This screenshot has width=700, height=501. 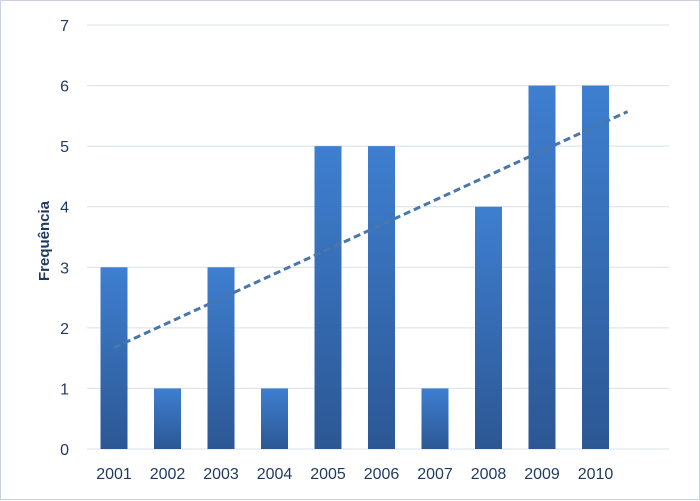 What do you see at coordinates (64, 87) in the screenshot?
I see `y-tick-label: 6` at bounding box center [64, 87].